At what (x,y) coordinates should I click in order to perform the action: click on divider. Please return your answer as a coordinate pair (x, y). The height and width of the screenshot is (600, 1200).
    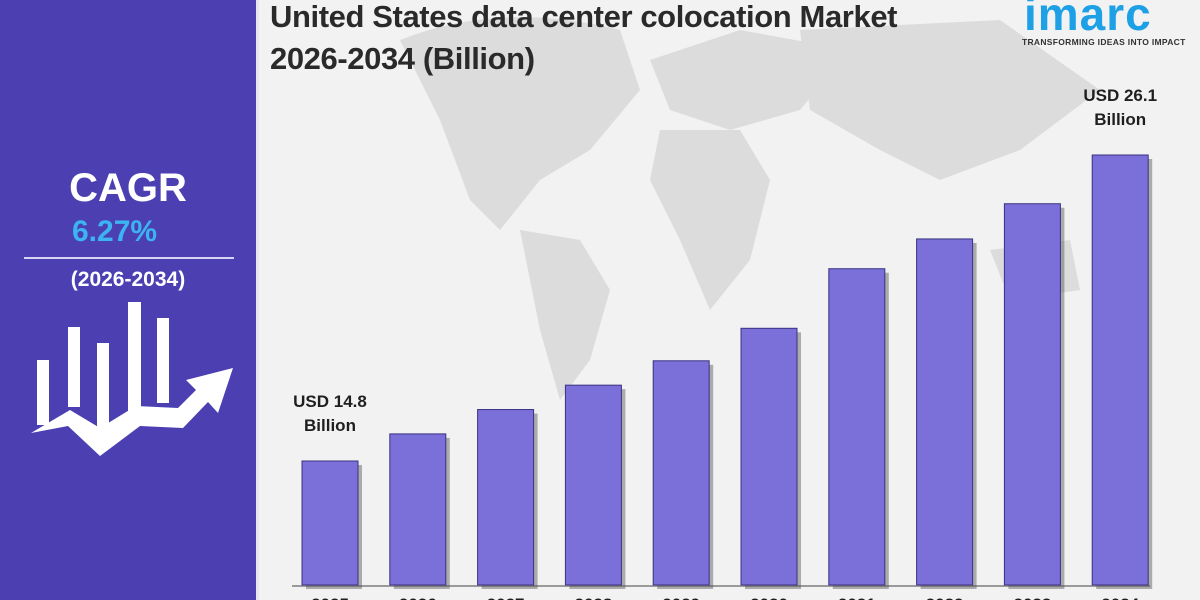
    Looking at the image, I should click on (129, 258).